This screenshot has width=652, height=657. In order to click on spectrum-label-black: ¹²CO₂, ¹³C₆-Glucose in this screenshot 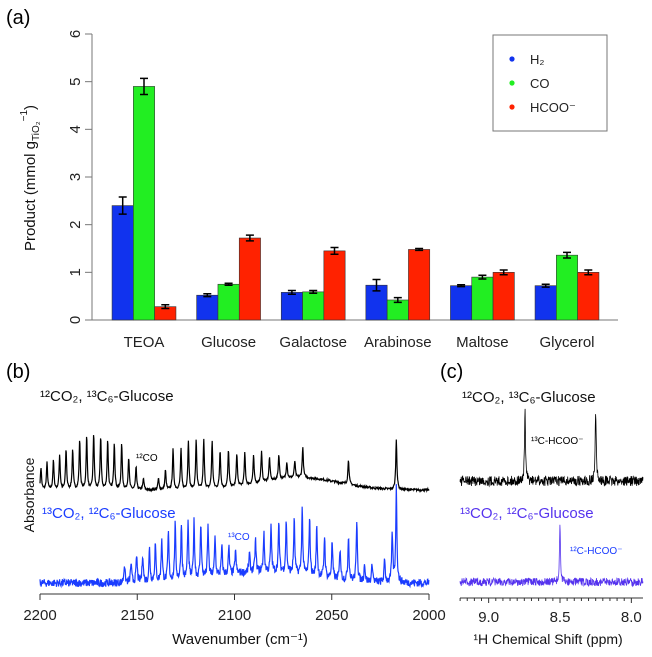, I will do `click(107, 396)`.